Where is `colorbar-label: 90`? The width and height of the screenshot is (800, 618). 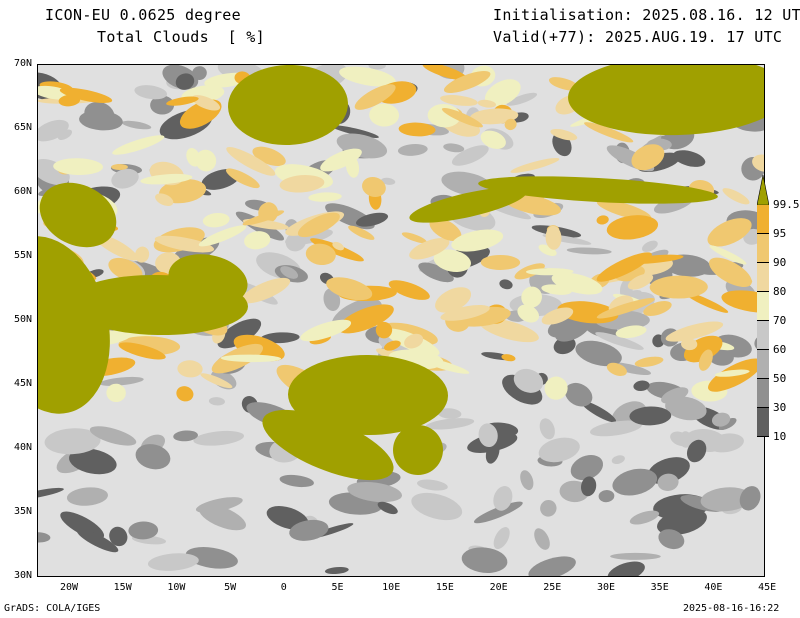 colorbar-label: 90 is located at coordinates (780, 262).